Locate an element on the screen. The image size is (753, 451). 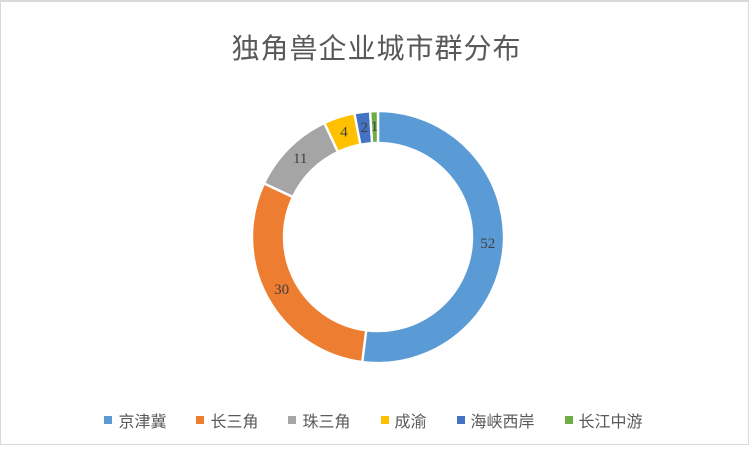
data-label-2: 11 is located at coordinates (300, 159).